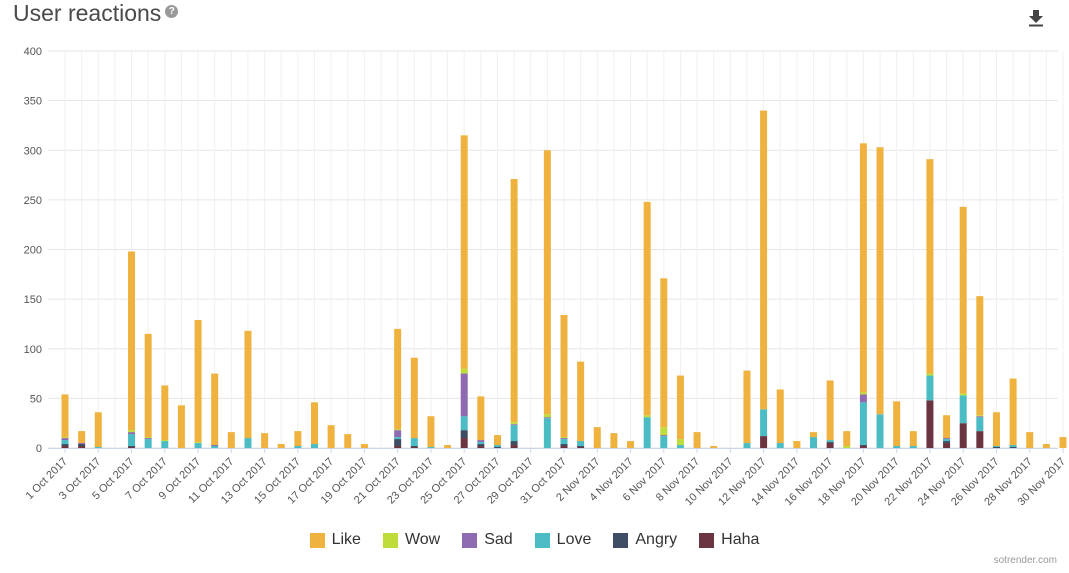 Image resolution: width=1069 pixels, height=573 pixels. Describe the element at coordinates (411, 540) in the screenshot. I see `legend-item-wow: Wow` at that location.